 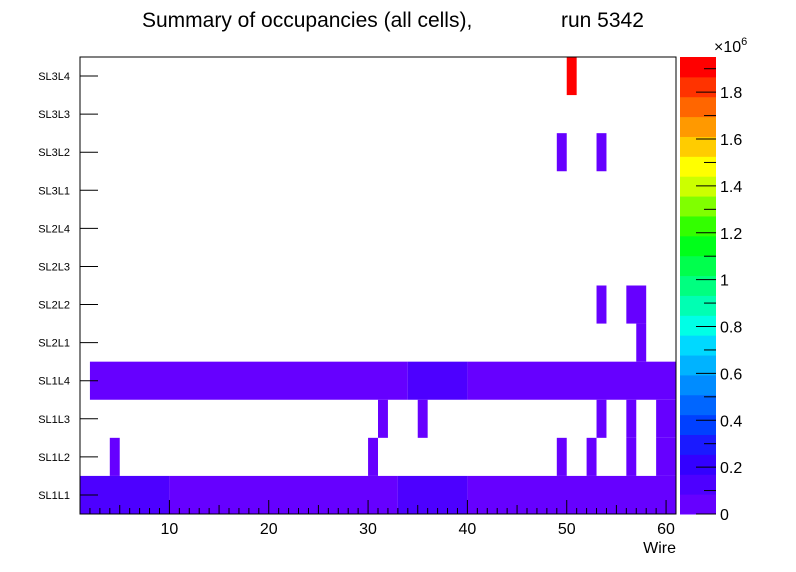 I want to click on z-tick-label: 0.8, so click(x=731, y=328).